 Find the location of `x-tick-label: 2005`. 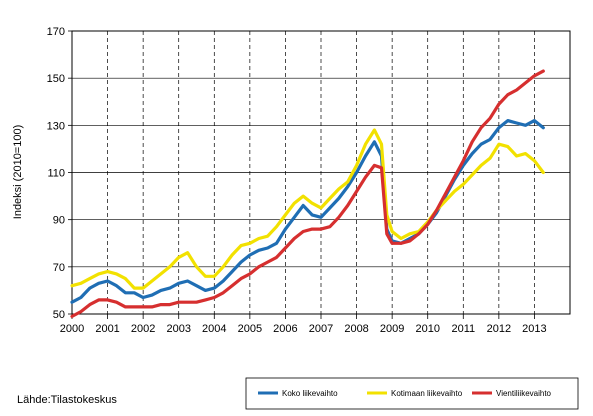

x-tick-label: 2005 is located at coordinates (250, 329).